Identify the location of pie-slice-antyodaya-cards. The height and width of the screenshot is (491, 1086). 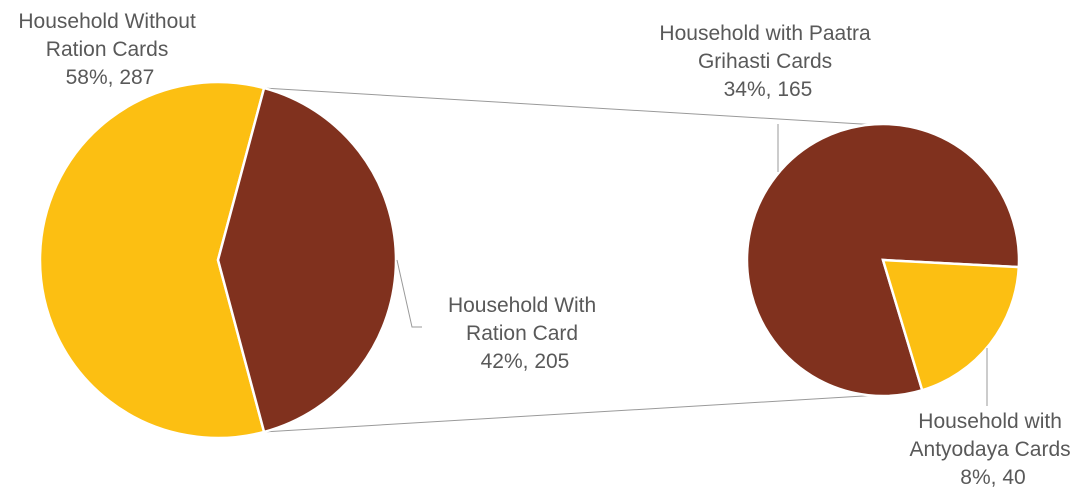
(951, 325).